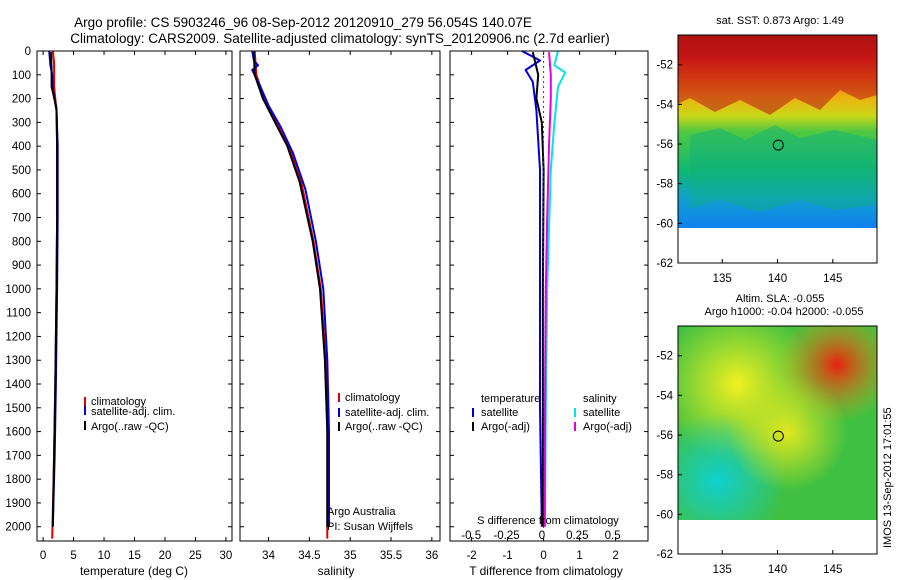 The width and height of the screenshot is (900, 580). What do you see at coordinates (546, 571) in the screenshot?
I see `difference-xlabel: T difference from climatology` at bounding box center [546, 571].